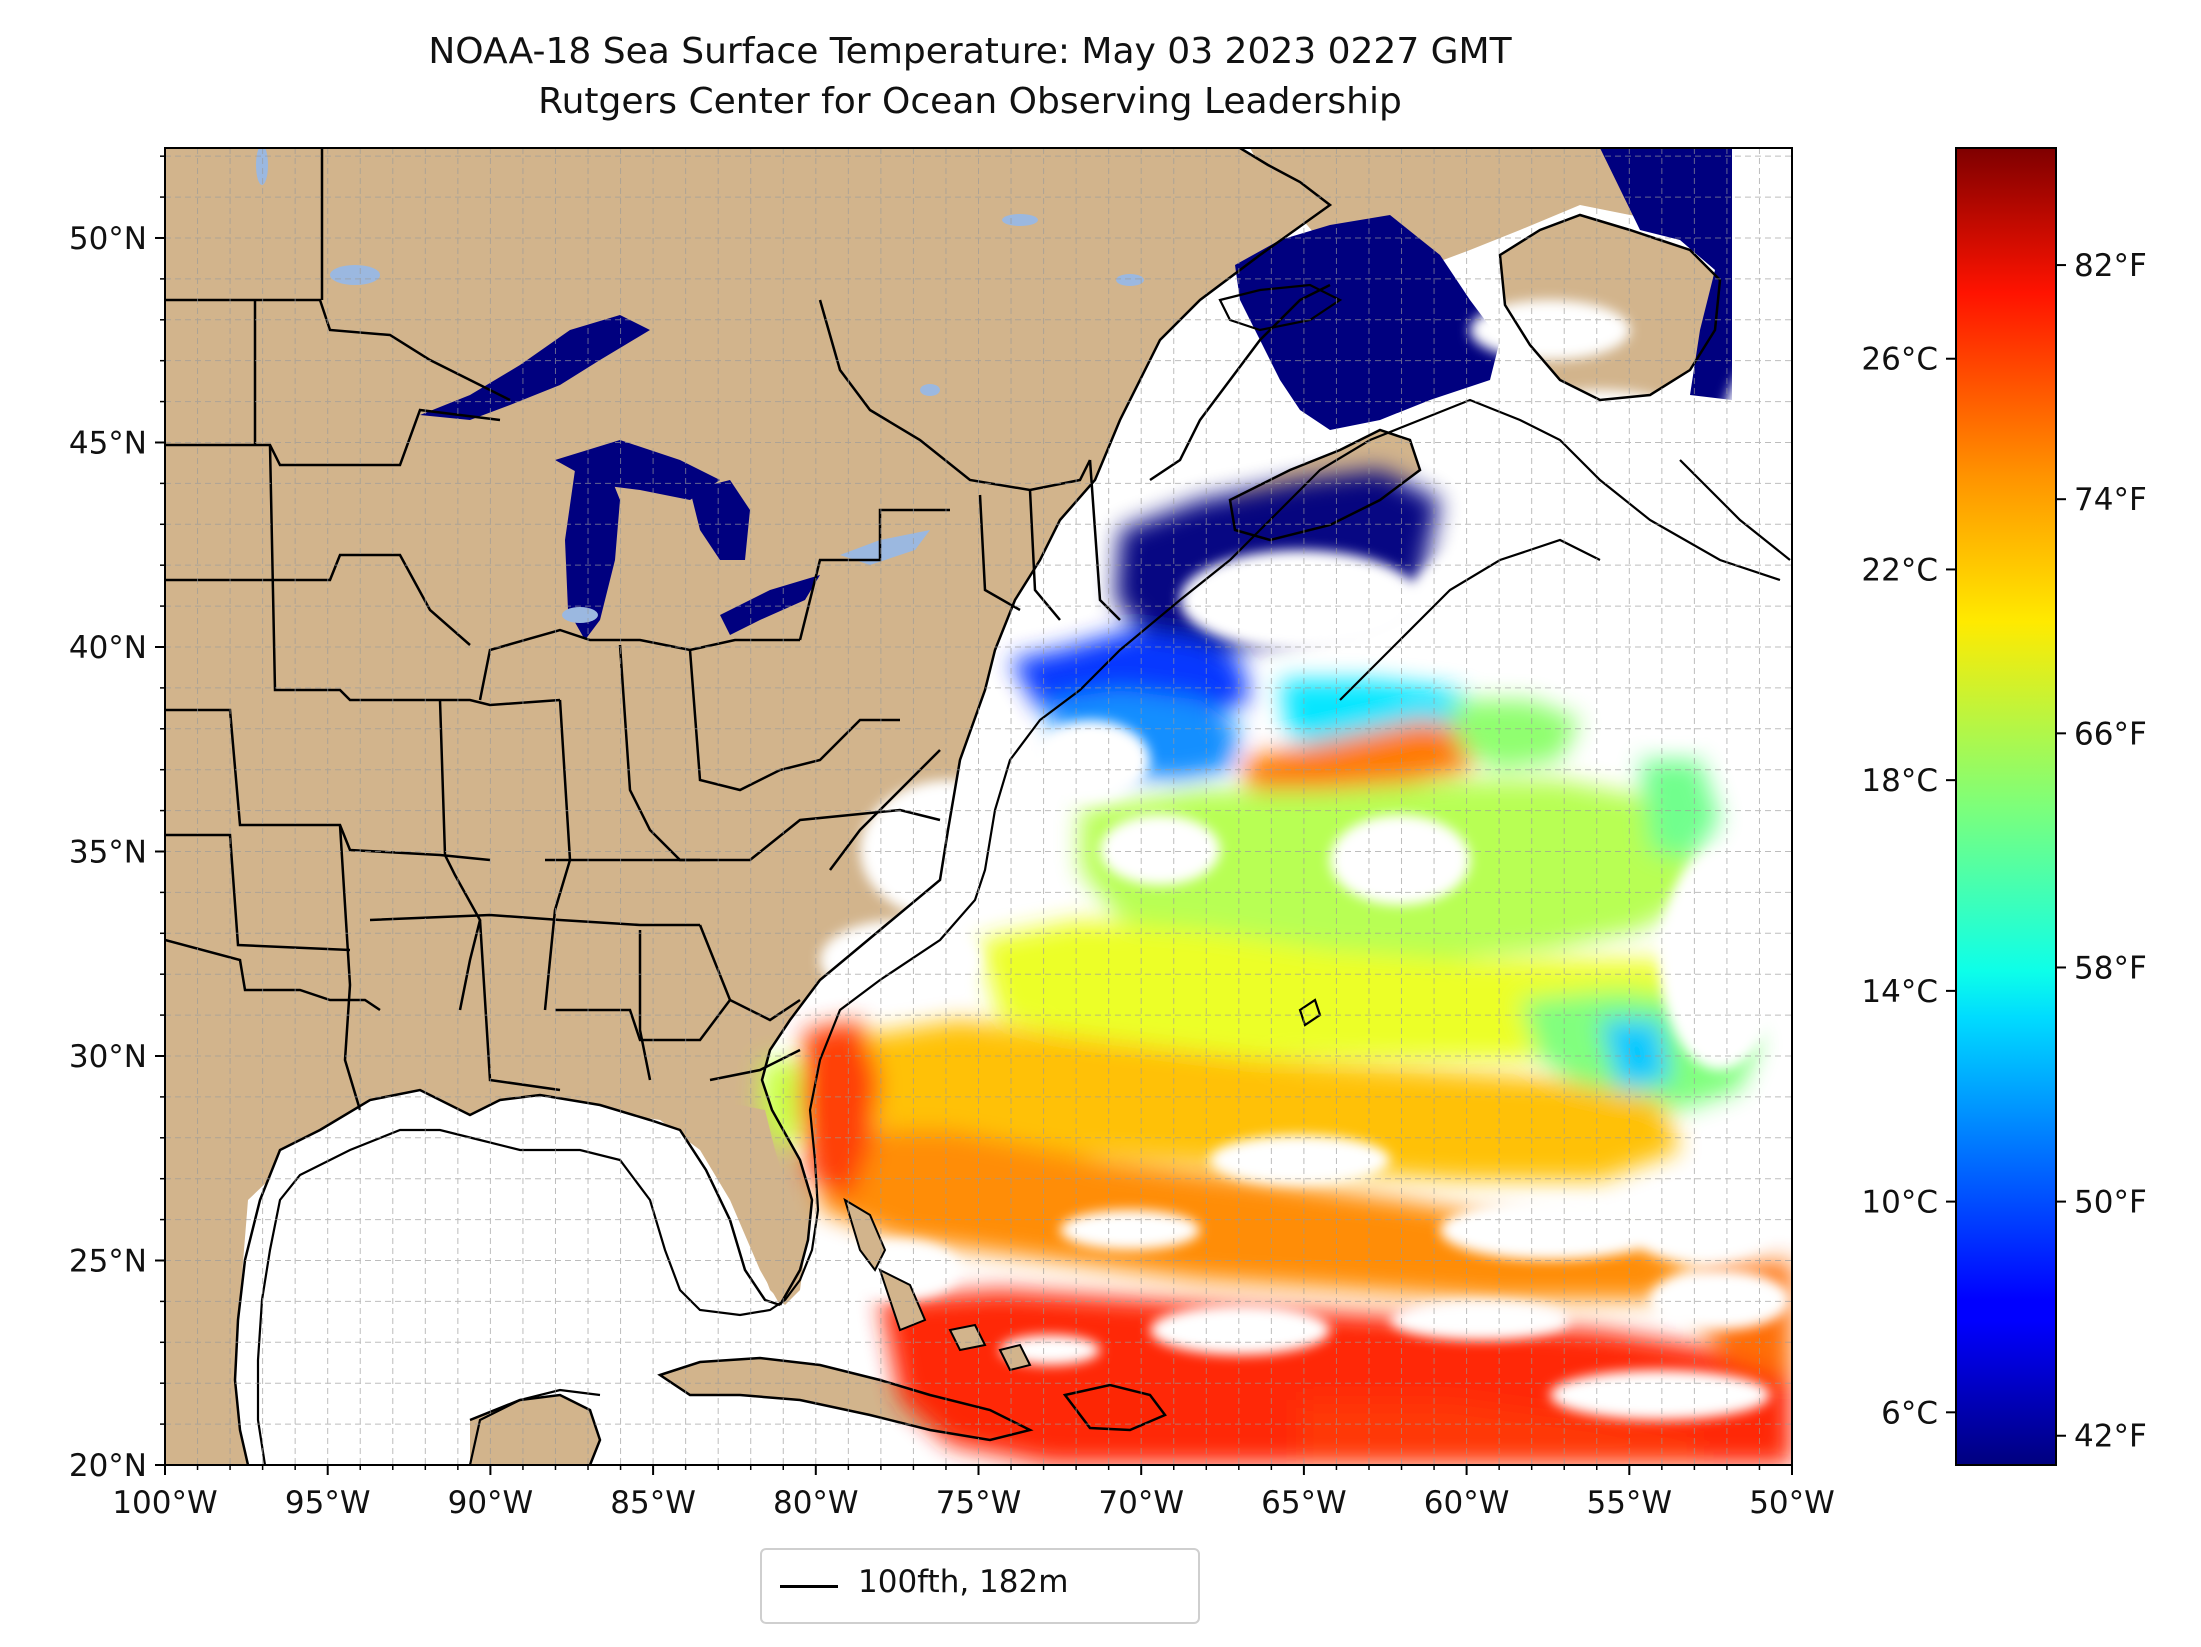 This screenshot has height=1647, width=2201. I want to click on lon-tick-label: 65°W, so click(1304, 1503).